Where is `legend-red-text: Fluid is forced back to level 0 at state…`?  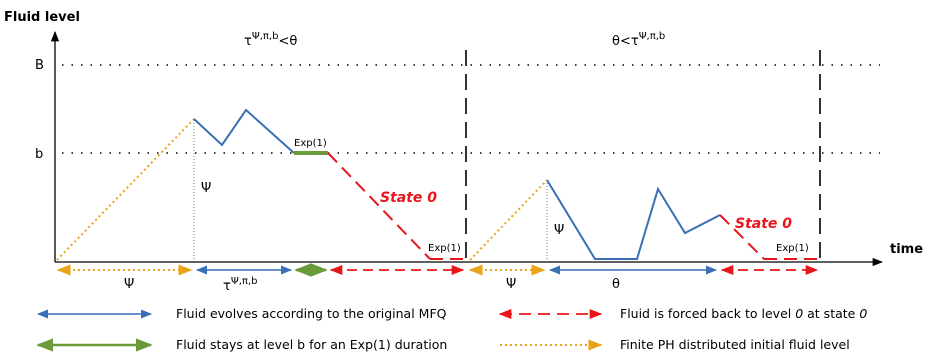 legend-red-text: Fluid is forced back to level 0 at state… is located at coordinates (743, 313).